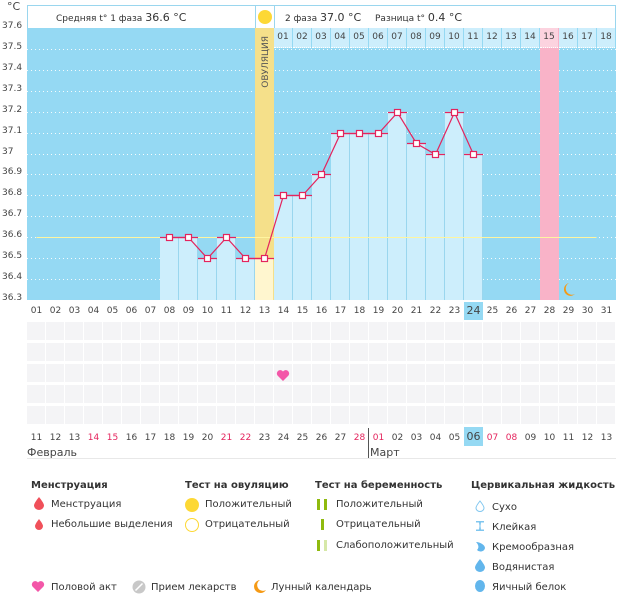 The width and height of the screenshot is (626, 595). I want to click on x-tick-label: 28, so click(549, 311).